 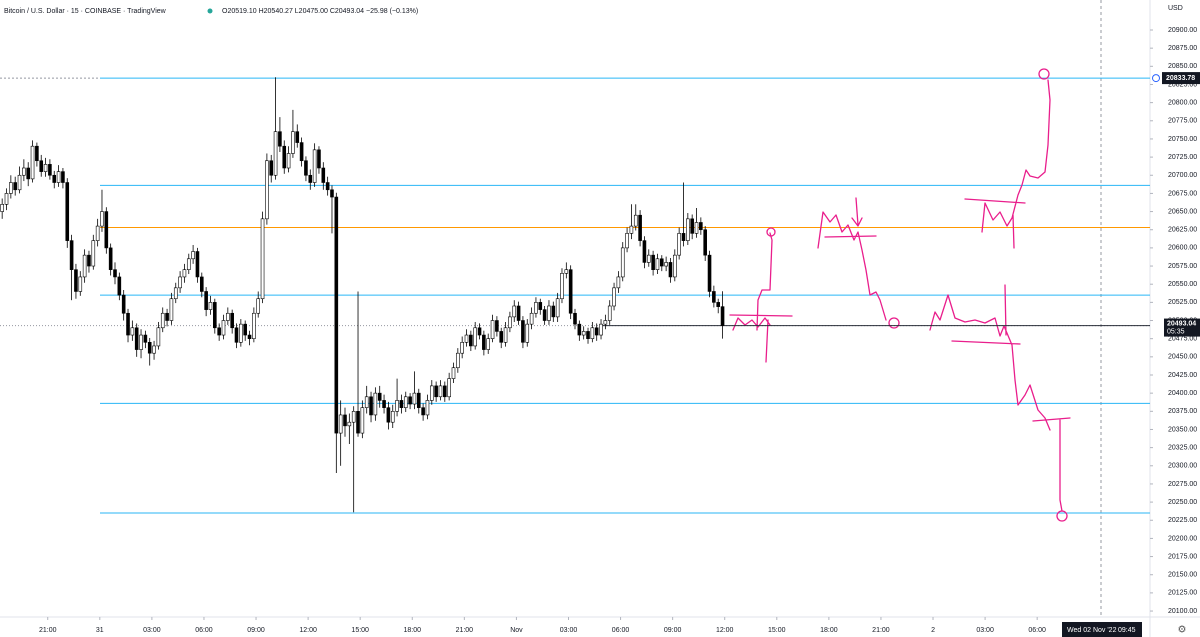 I want to click on last-price-badge, so click(x=1182, y=327).